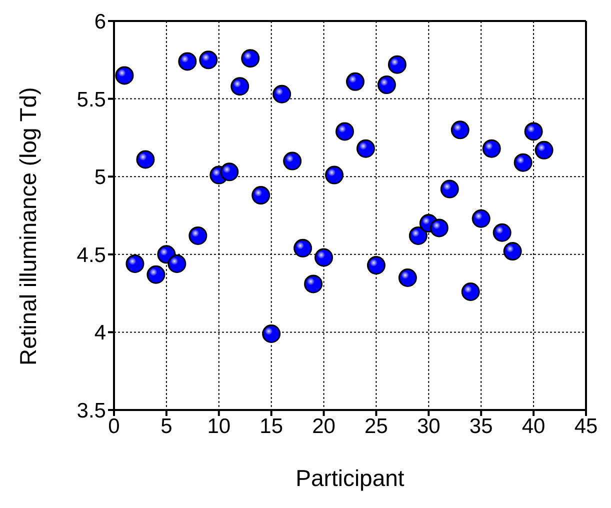 This screenshot has height=508, width=611. Describe the element at coordinates (350, 478) in the screenshot. I see `x-axis-title: Participant` at that location.